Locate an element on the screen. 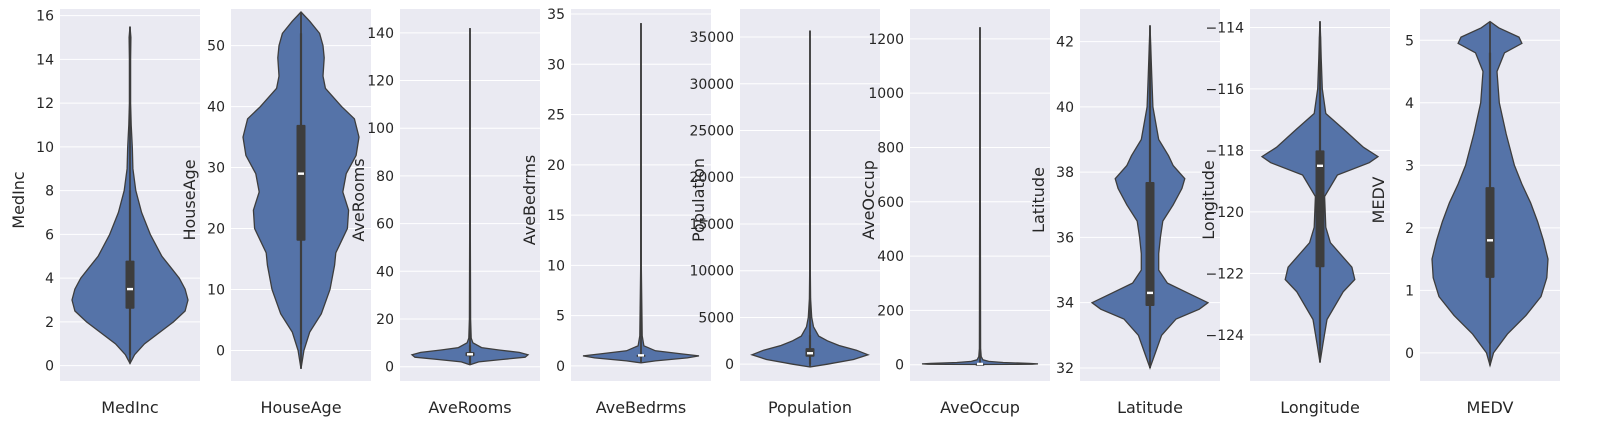 This screenshot has width=1620, height=438. y-tick-label: 100 is located at coordinates (380, 129).